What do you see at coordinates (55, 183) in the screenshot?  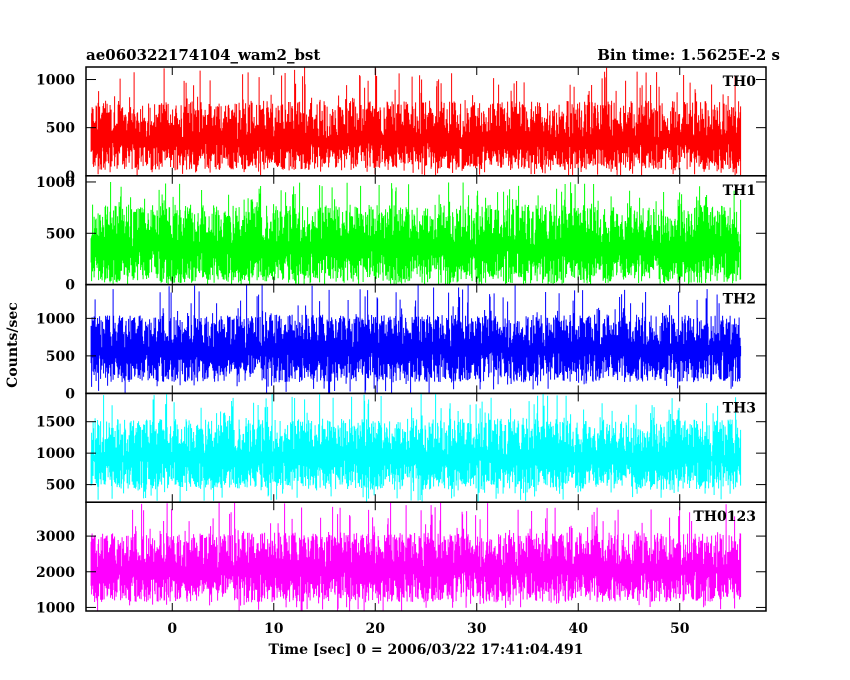 I see `y-tick-label-th1: 1000` at bounding box center [55, 183].